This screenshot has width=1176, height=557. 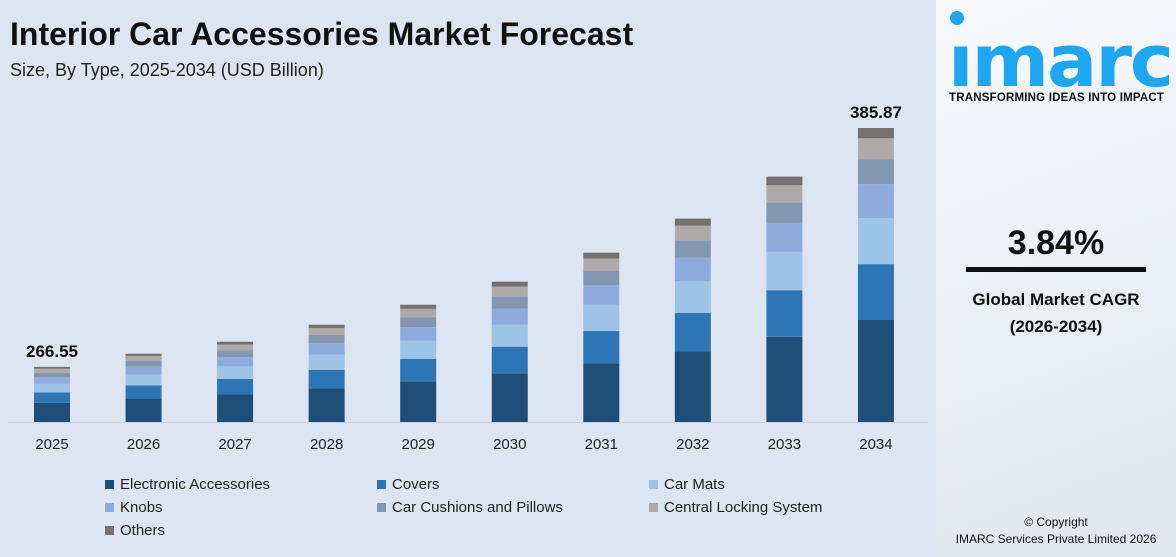 What do you see at coordinates (601, 444) in the screenshot?
I see `x-tick-label: 2031` at bounding box center [601, 444].